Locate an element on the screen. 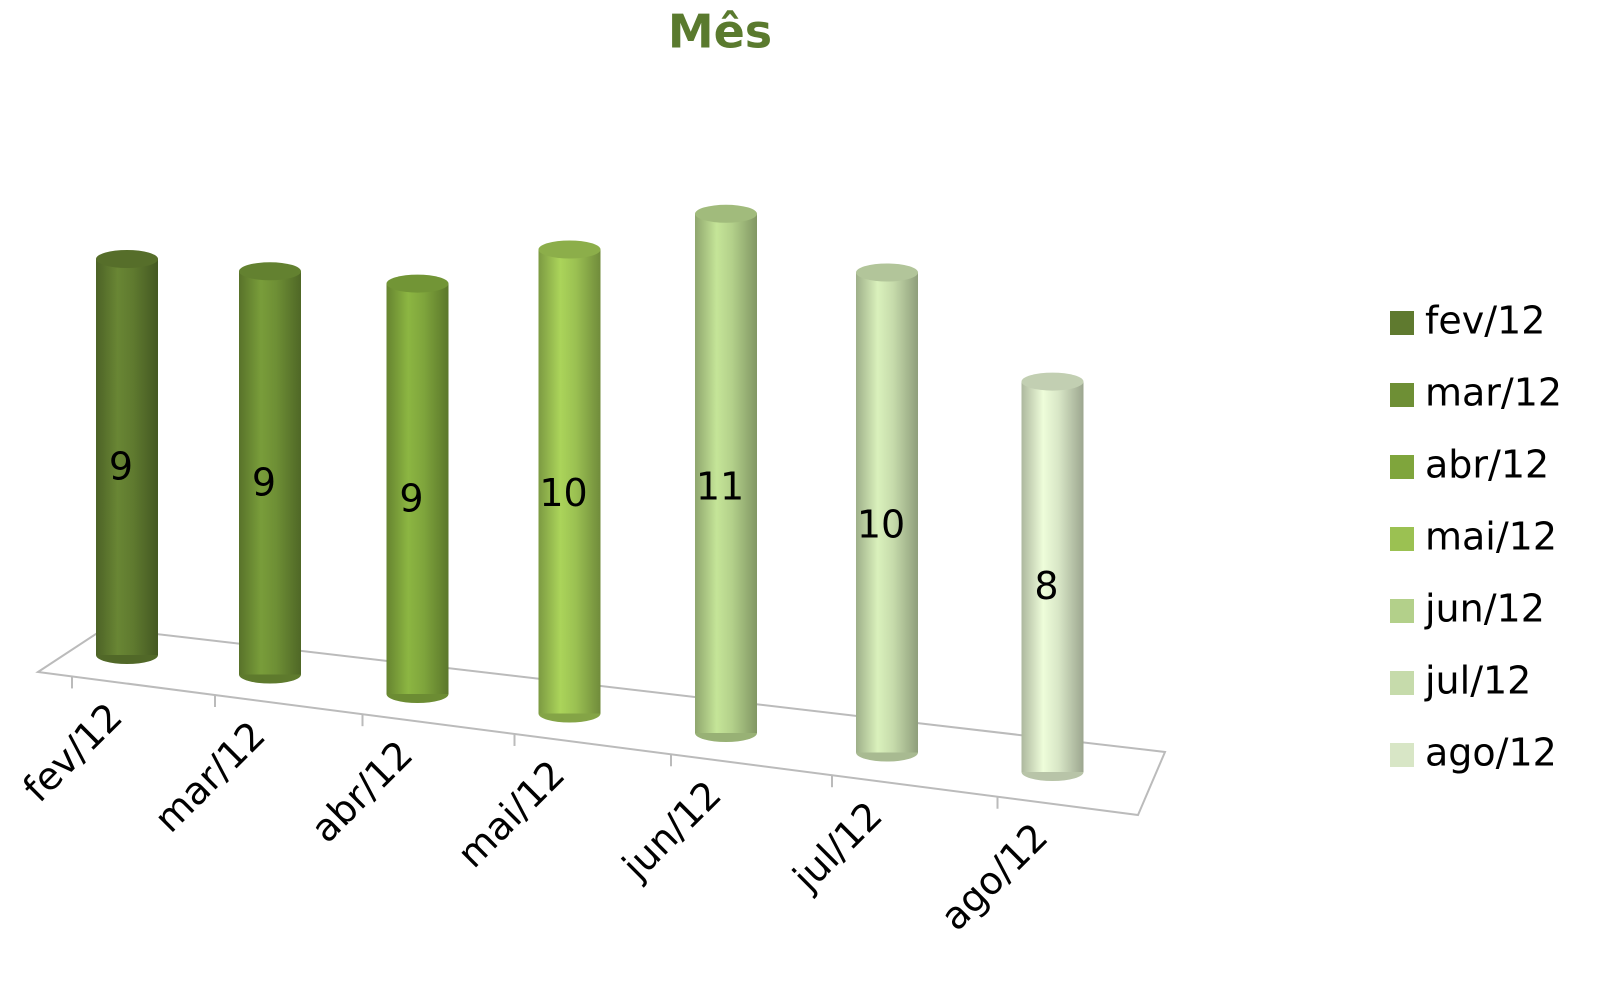 The width and height of the screenshot is (1616, 991). x-tick-label: jul/12 is located at coordinates (837, 846).